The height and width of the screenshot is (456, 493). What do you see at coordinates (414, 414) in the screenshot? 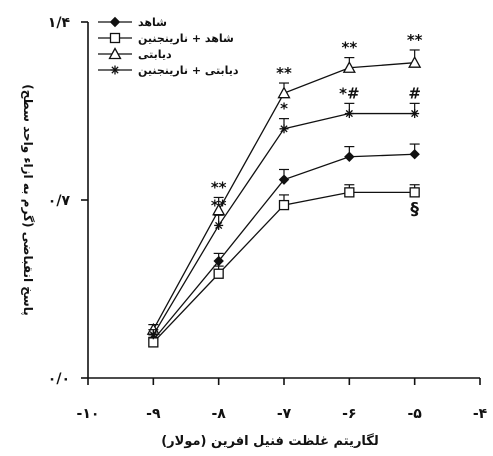
I see `x-tick-label: -۵` at bounding box center [414, 414].